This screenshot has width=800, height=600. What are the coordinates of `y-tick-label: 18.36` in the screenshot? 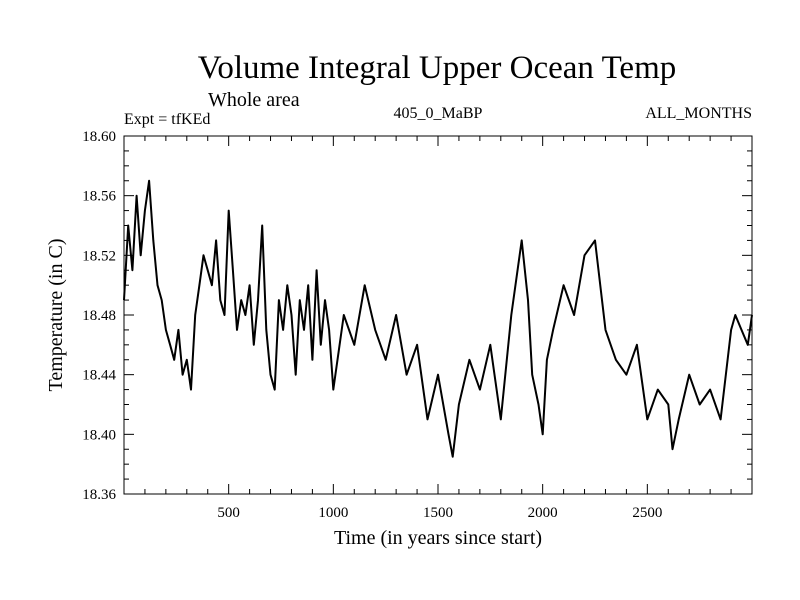 It's located at (99, 495).